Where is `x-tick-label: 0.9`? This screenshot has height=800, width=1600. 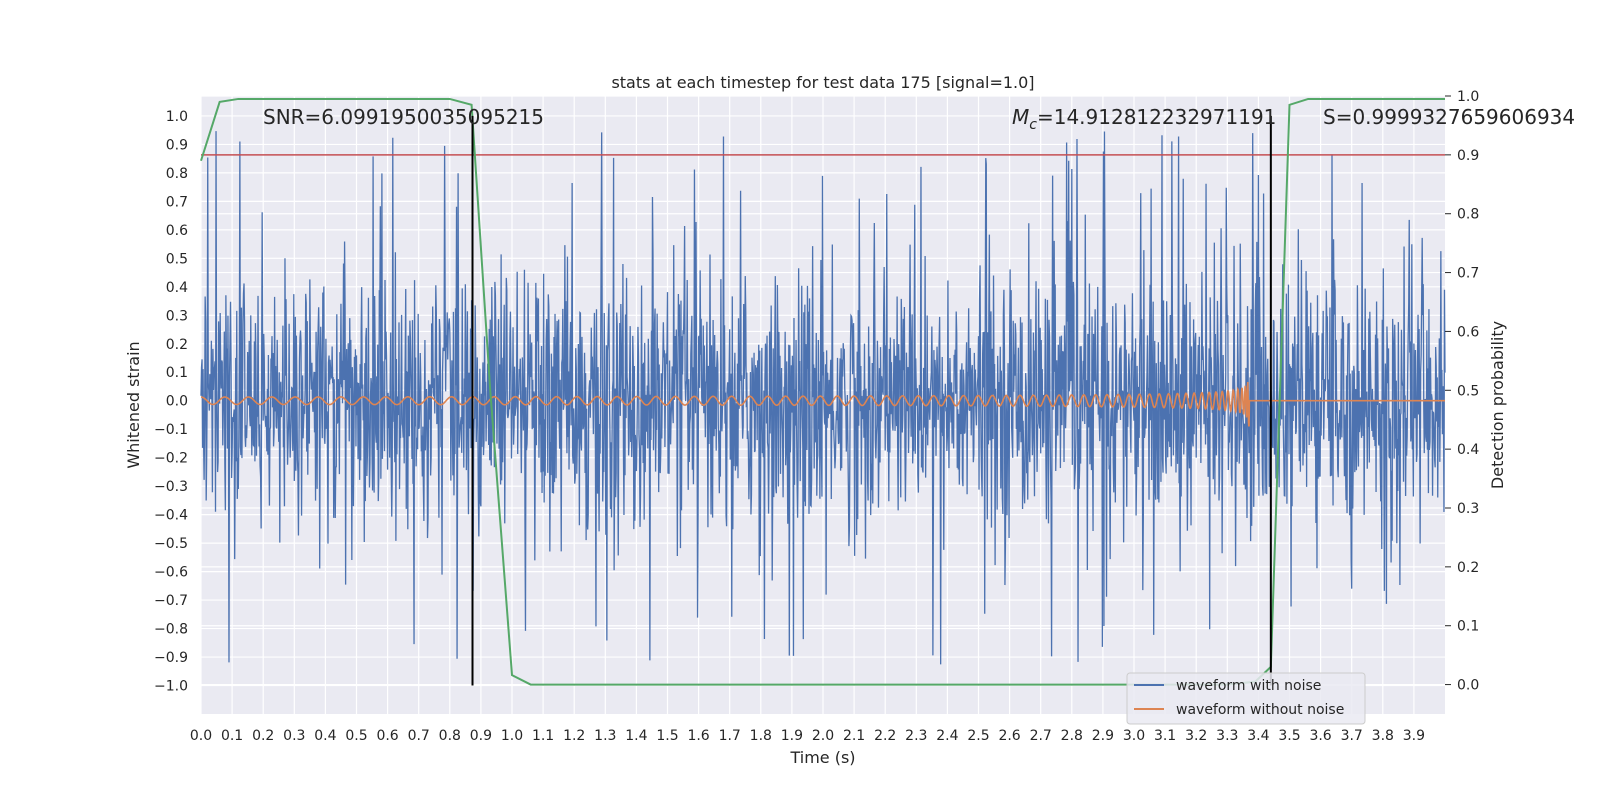
x-tick-label: 0.9 is located at coordinates (481, 736).